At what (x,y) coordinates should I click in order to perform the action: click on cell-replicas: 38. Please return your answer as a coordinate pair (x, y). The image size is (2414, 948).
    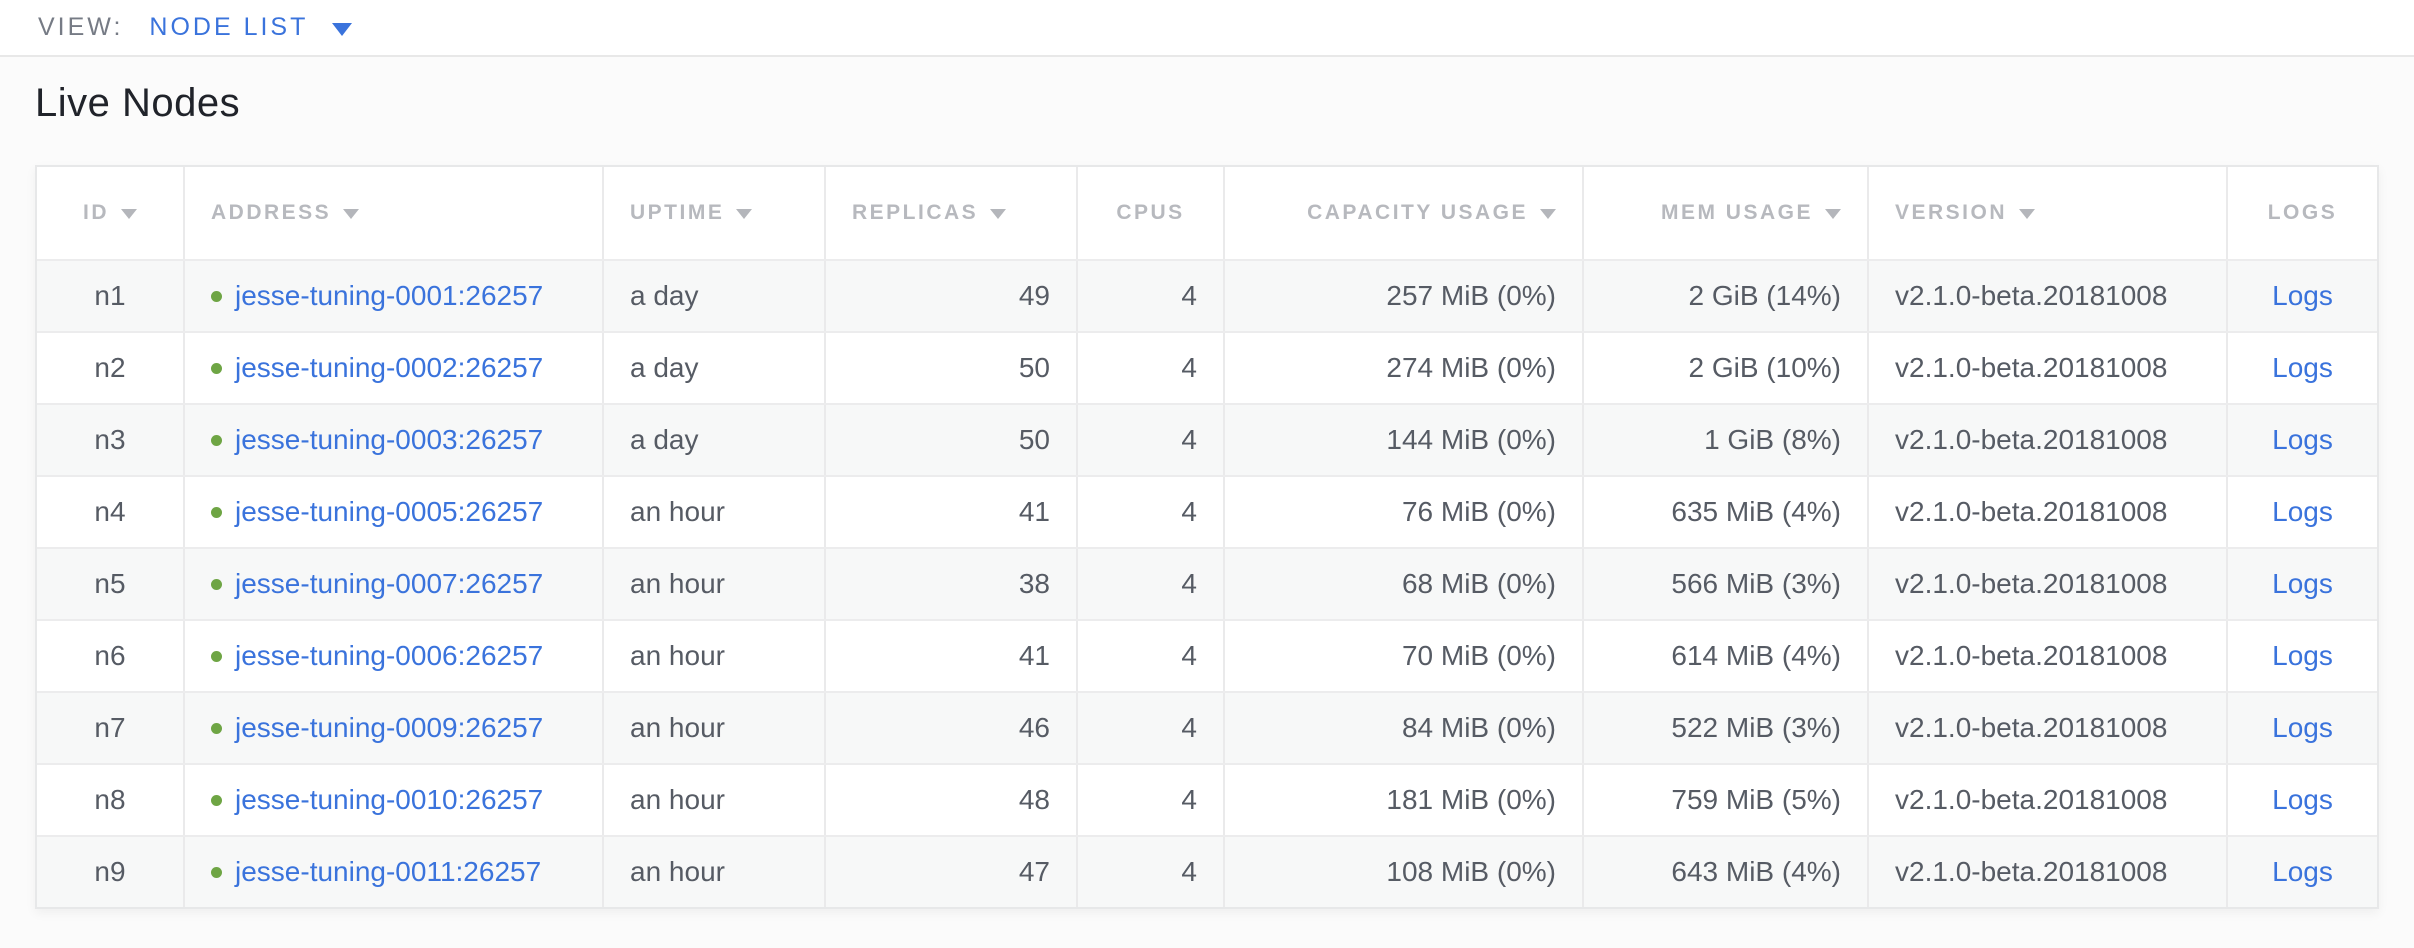
    Looking at the image, I should click on (950, 584).